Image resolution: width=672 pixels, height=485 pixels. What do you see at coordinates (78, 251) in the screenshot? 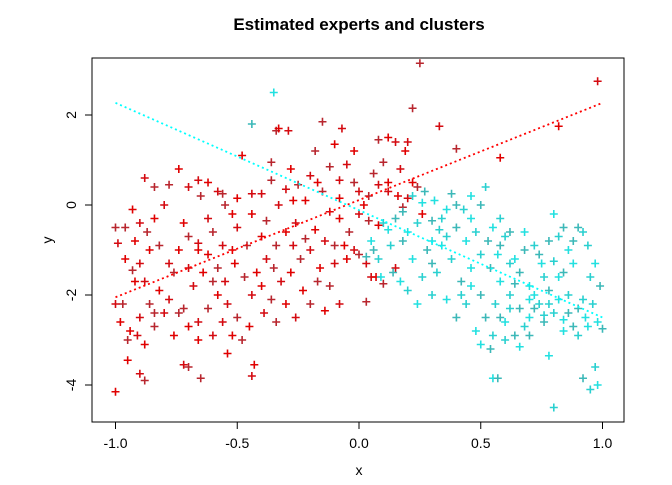
I see `y-axis: -4 -2 0 2` at bounding box center [78, 251].